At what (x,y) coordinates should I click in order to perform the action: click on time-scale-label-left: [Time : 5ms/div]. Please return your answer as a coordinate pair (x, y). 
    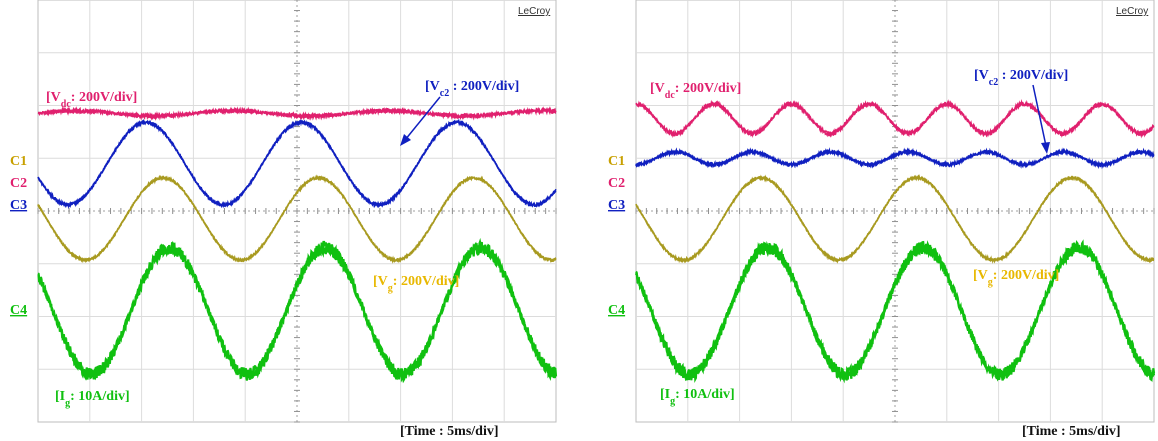
    Looking at the image, I should click on (449, 431).